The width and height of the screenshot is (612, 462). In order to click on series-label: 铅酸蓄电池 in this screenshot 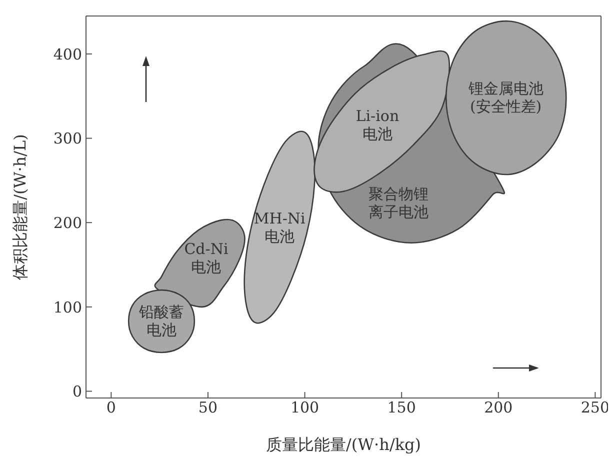, I will do `click(161, 321)`.